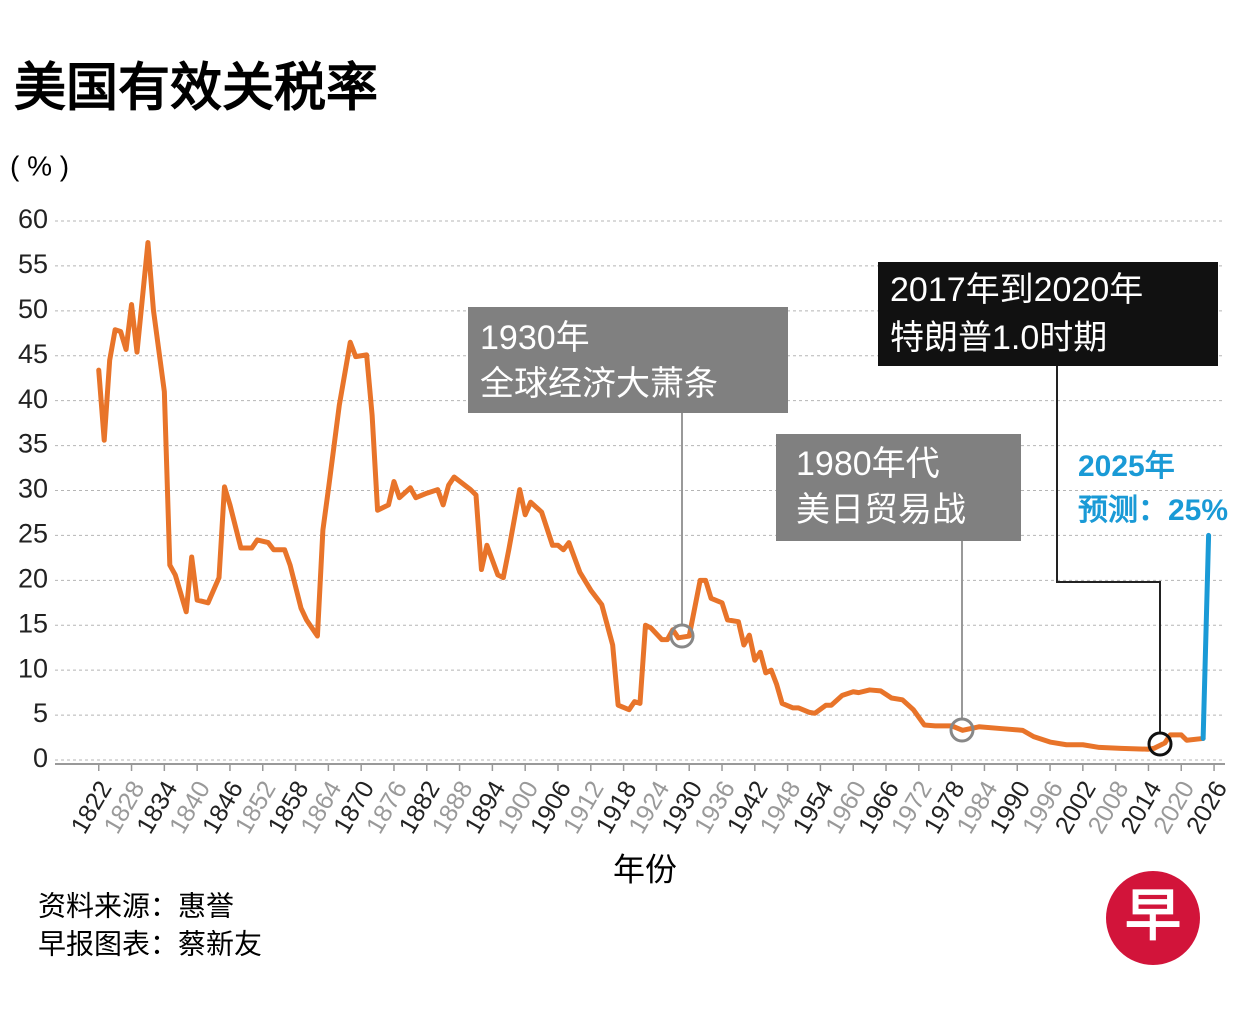 The height and width of the screenshot is (1024, 1251). Describe the element at coordinates (39, 165) in the screenshot. I see `y-axis-label: ( % )` at that location.